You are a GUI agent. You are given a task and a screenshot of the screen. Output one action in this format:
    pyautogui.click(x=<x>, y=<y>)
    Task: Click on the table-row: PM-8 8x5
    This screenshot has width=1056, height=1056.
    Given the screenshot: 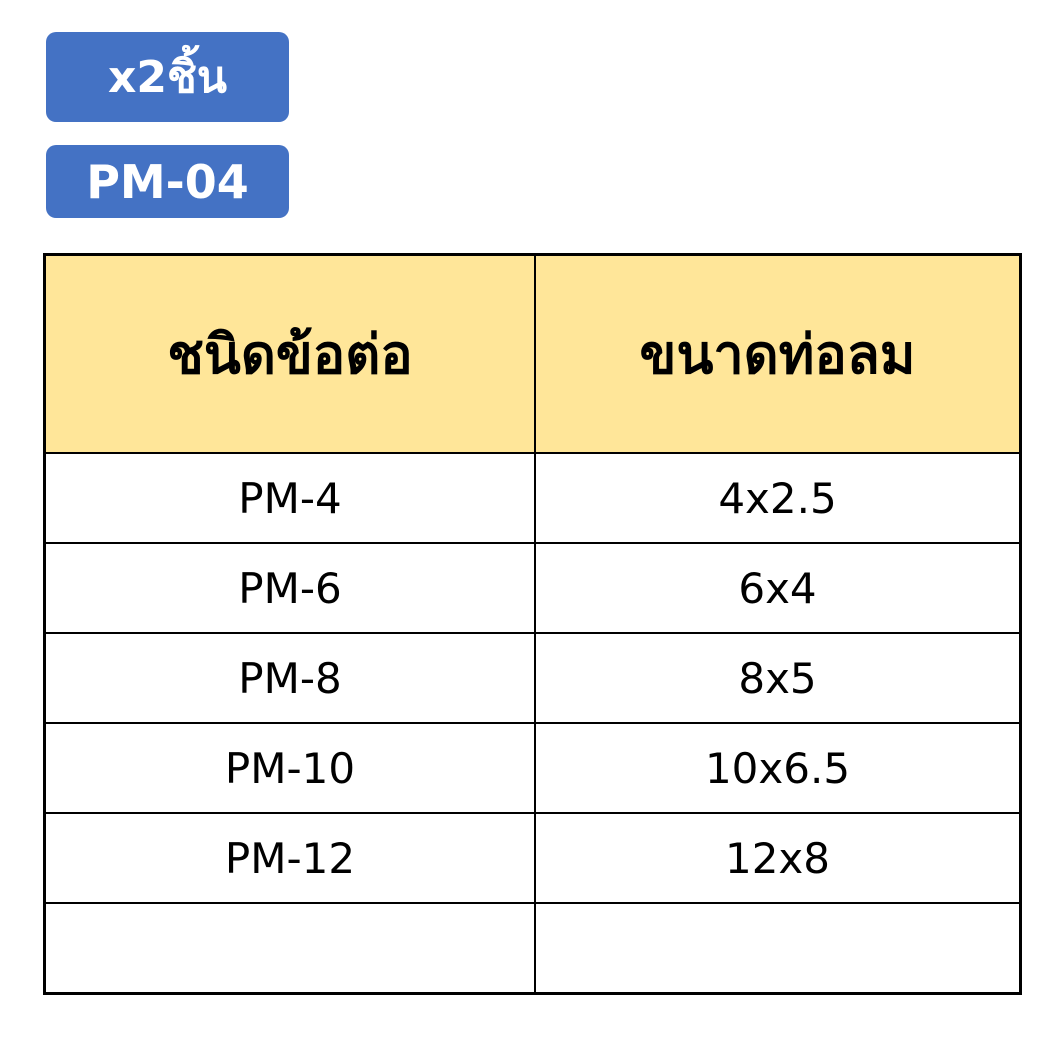 What is the action you would take?
    pyautogui.click(x=532, y=678)
    